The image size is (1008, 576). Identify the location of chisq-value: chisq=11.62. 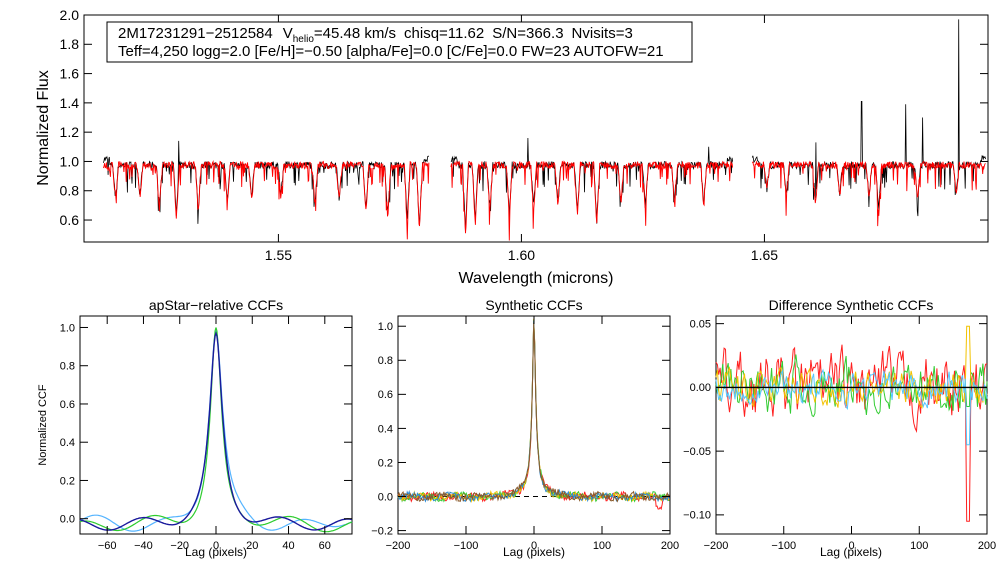
(444, 33).